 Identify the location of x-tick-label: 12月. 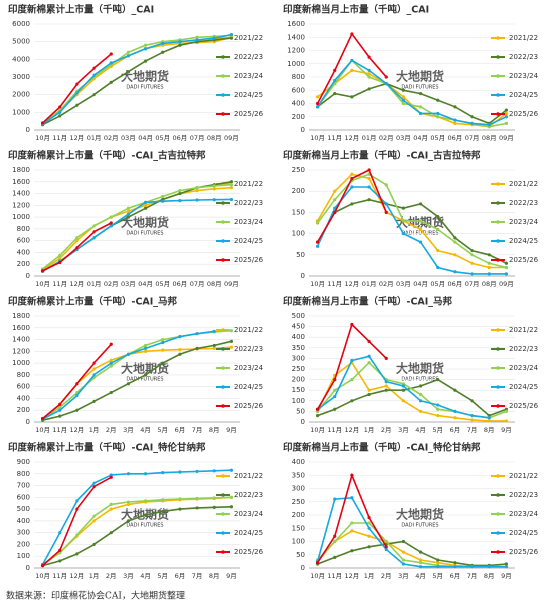
(352, 284).